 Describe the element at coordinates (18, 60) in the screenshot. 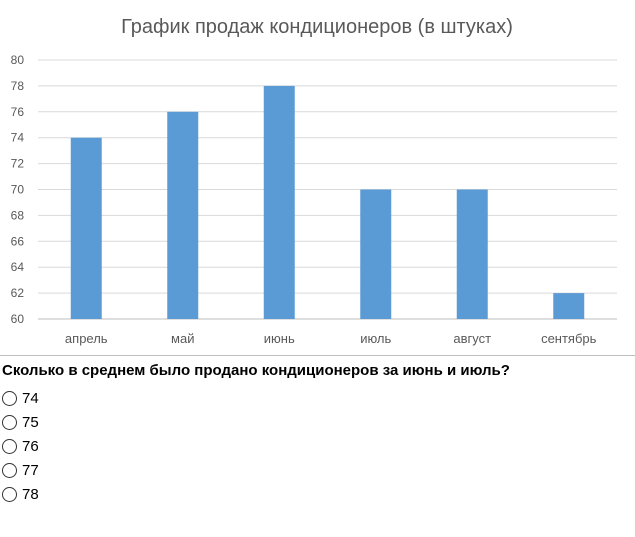

I see `y-tick-label: 80` at that location.